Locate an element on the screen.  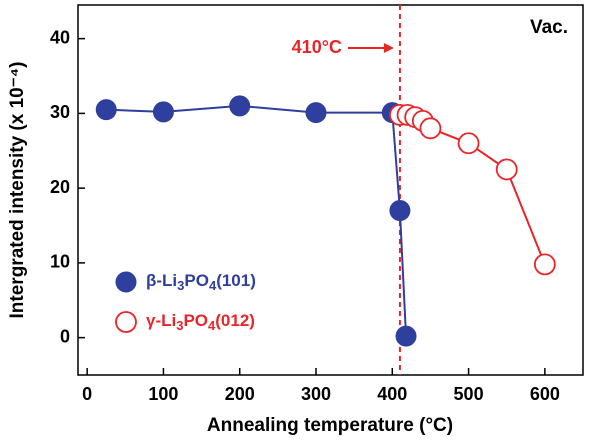
legend-label: β-Li3PO4(101) is located at coordinates (201, 282).